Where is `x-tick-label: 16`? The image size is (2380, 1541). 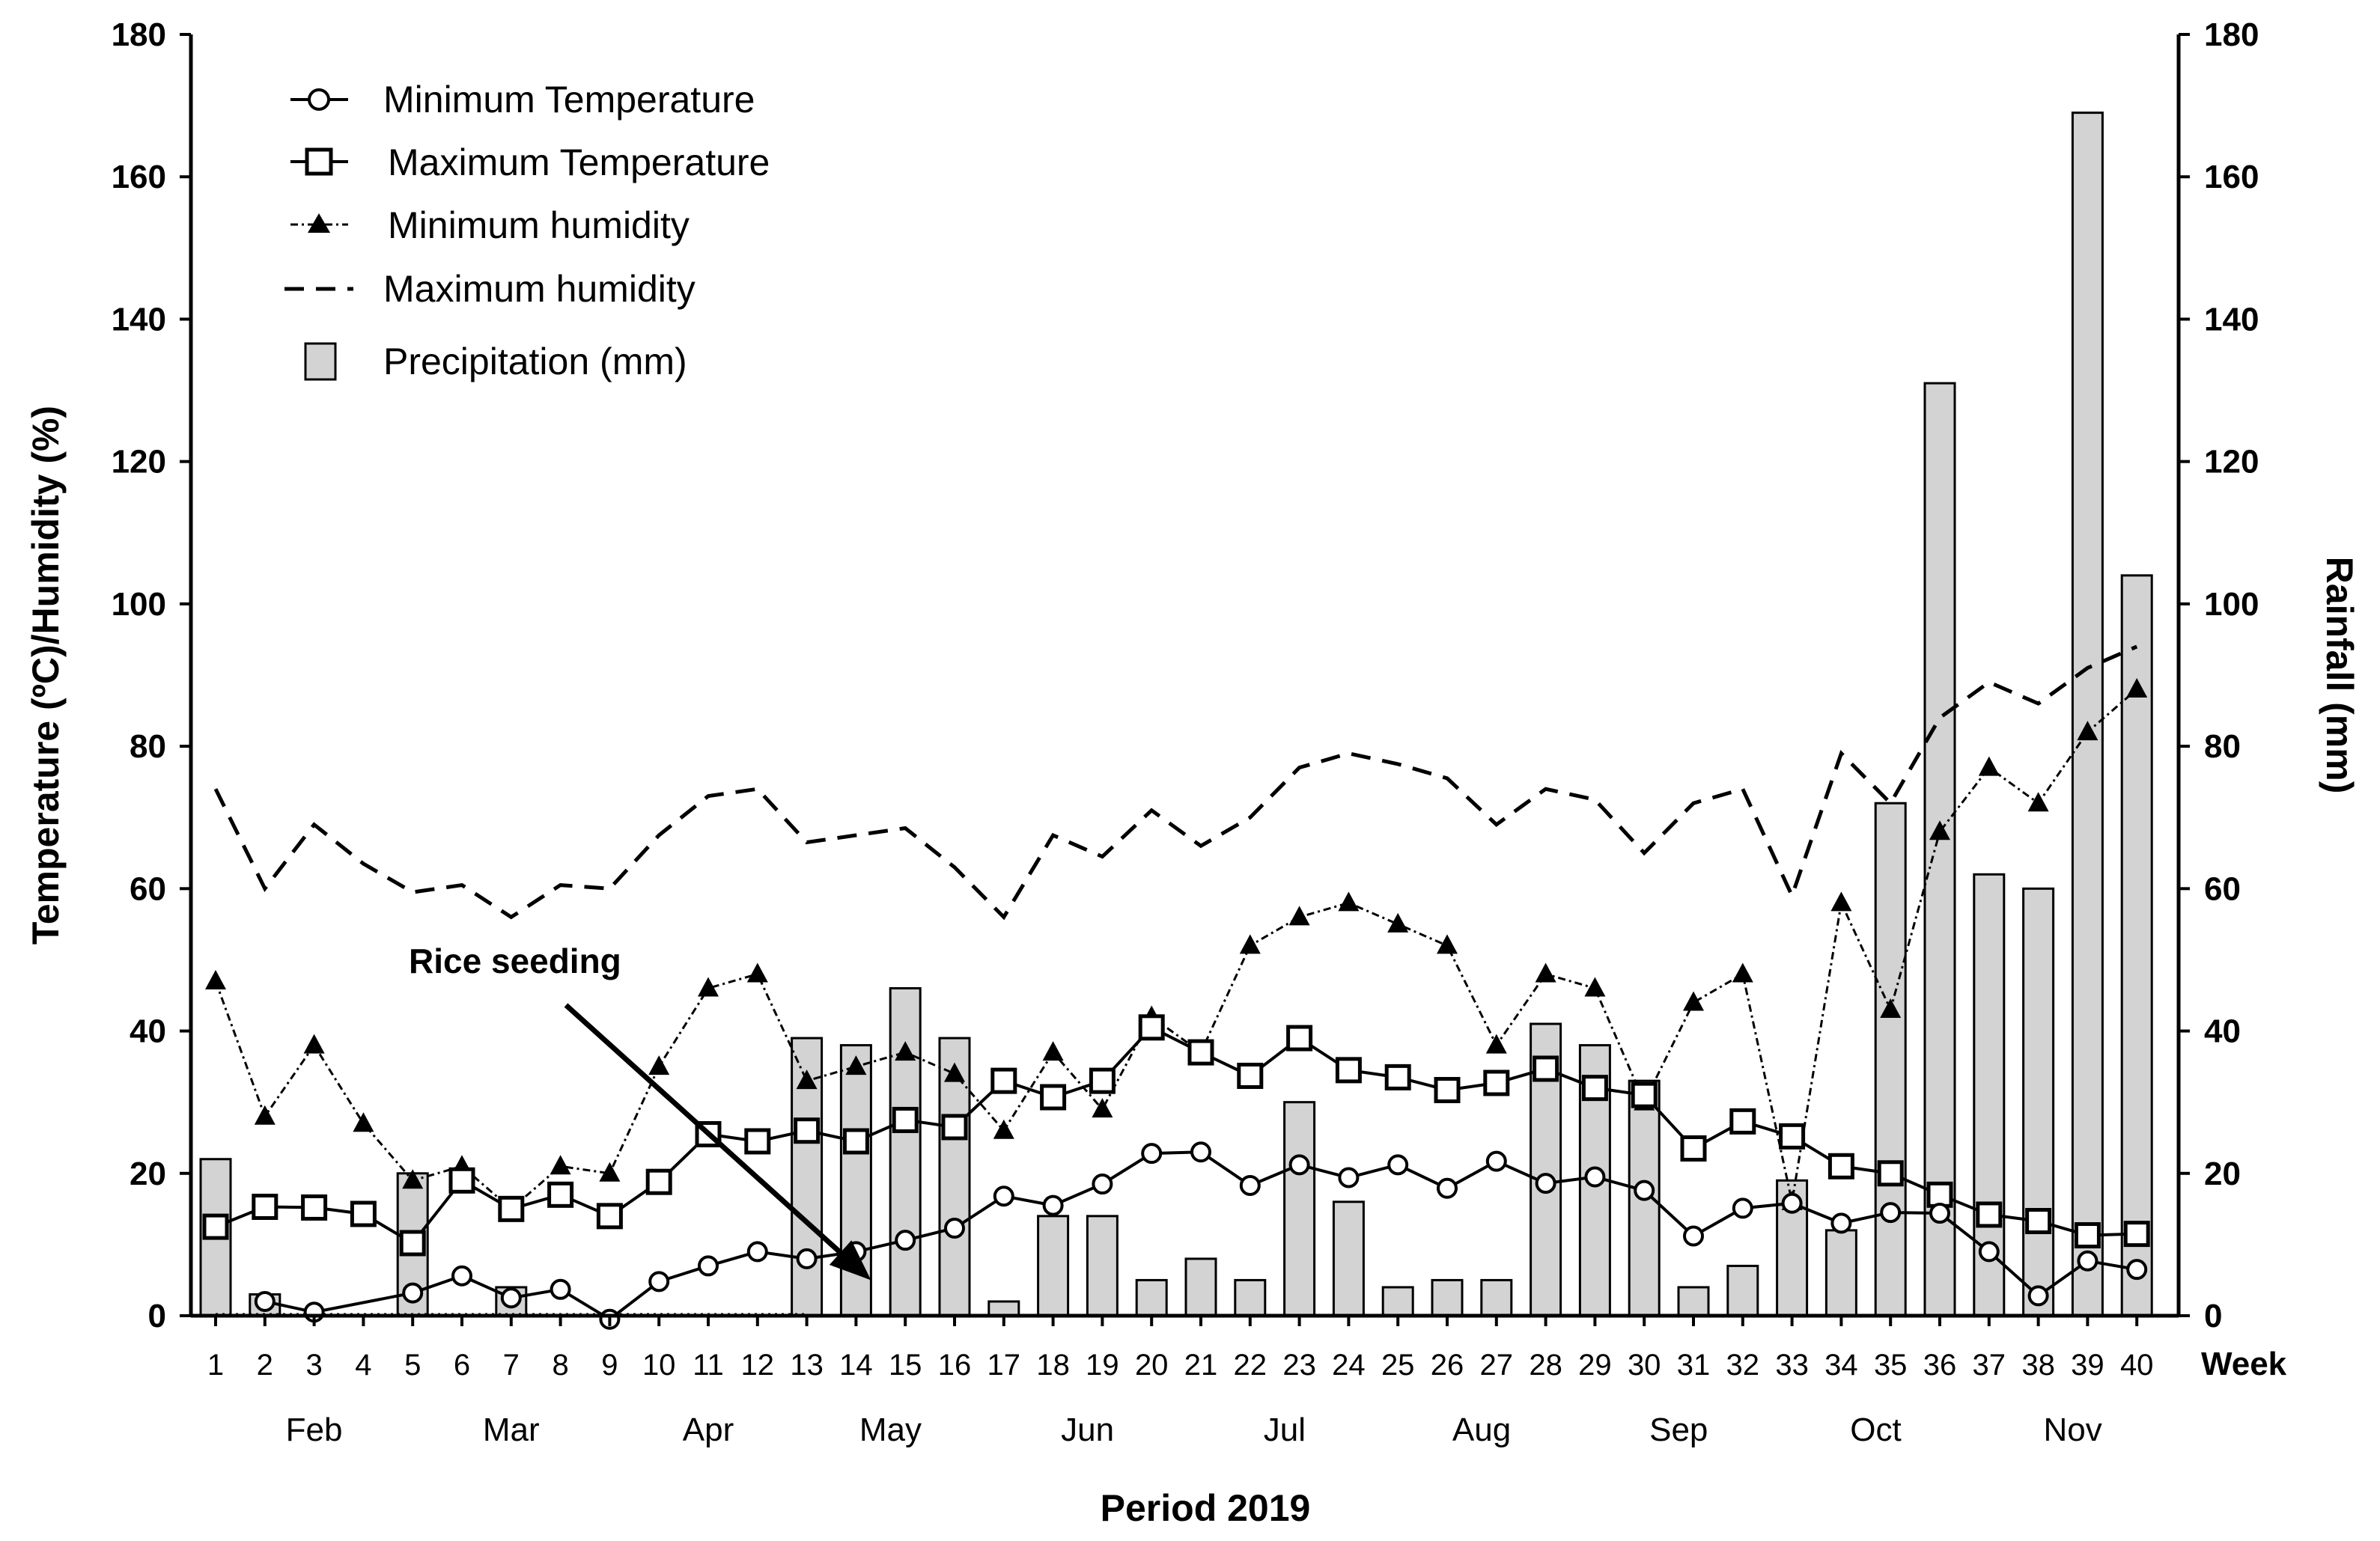
x-tick-label: 16 is located at coordinates (955, 1365).